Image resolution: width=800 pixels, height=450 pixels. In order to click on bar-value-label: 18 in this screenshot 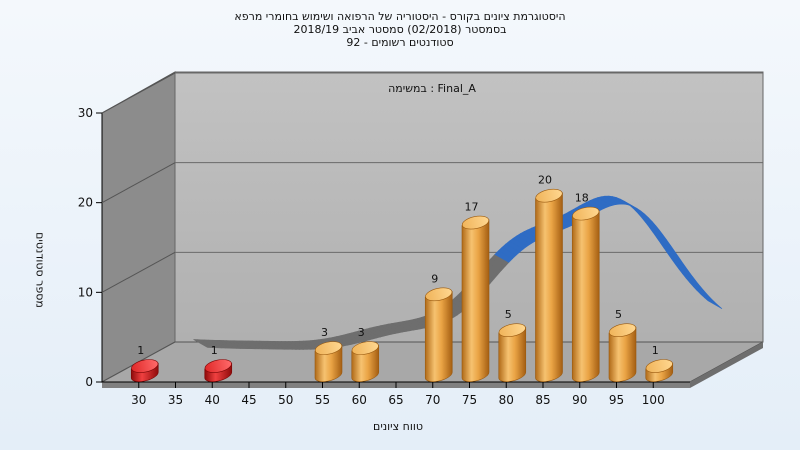, I will do `click(582, 198)`.